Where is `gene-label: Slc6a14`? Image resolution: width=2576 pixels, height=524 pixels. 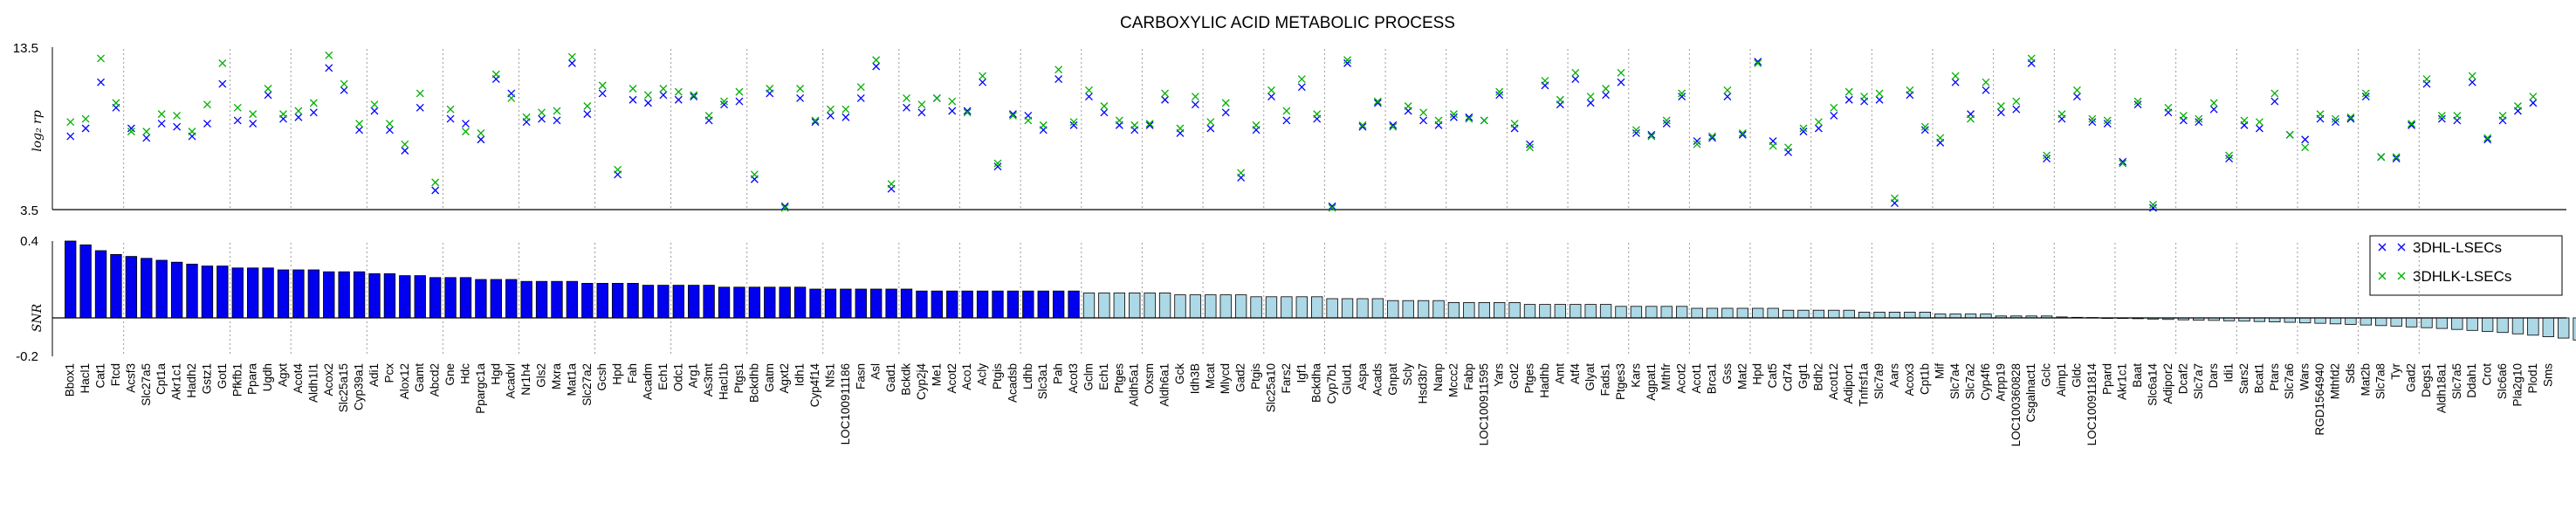
gene-label: Slc6a14 is located at coordinates (2154, 384).